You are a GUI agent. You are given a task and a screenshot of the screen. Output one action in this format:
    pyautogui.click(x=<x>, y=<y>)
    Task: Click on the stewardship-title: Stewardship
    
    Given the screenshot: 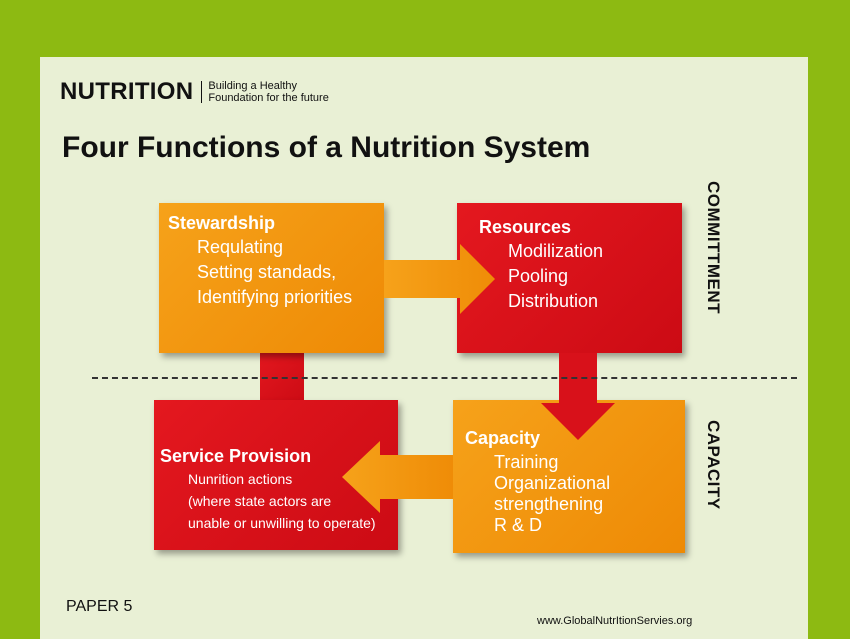 What is the action you would take?
    pyautogui.click(x=222, y=223)
    